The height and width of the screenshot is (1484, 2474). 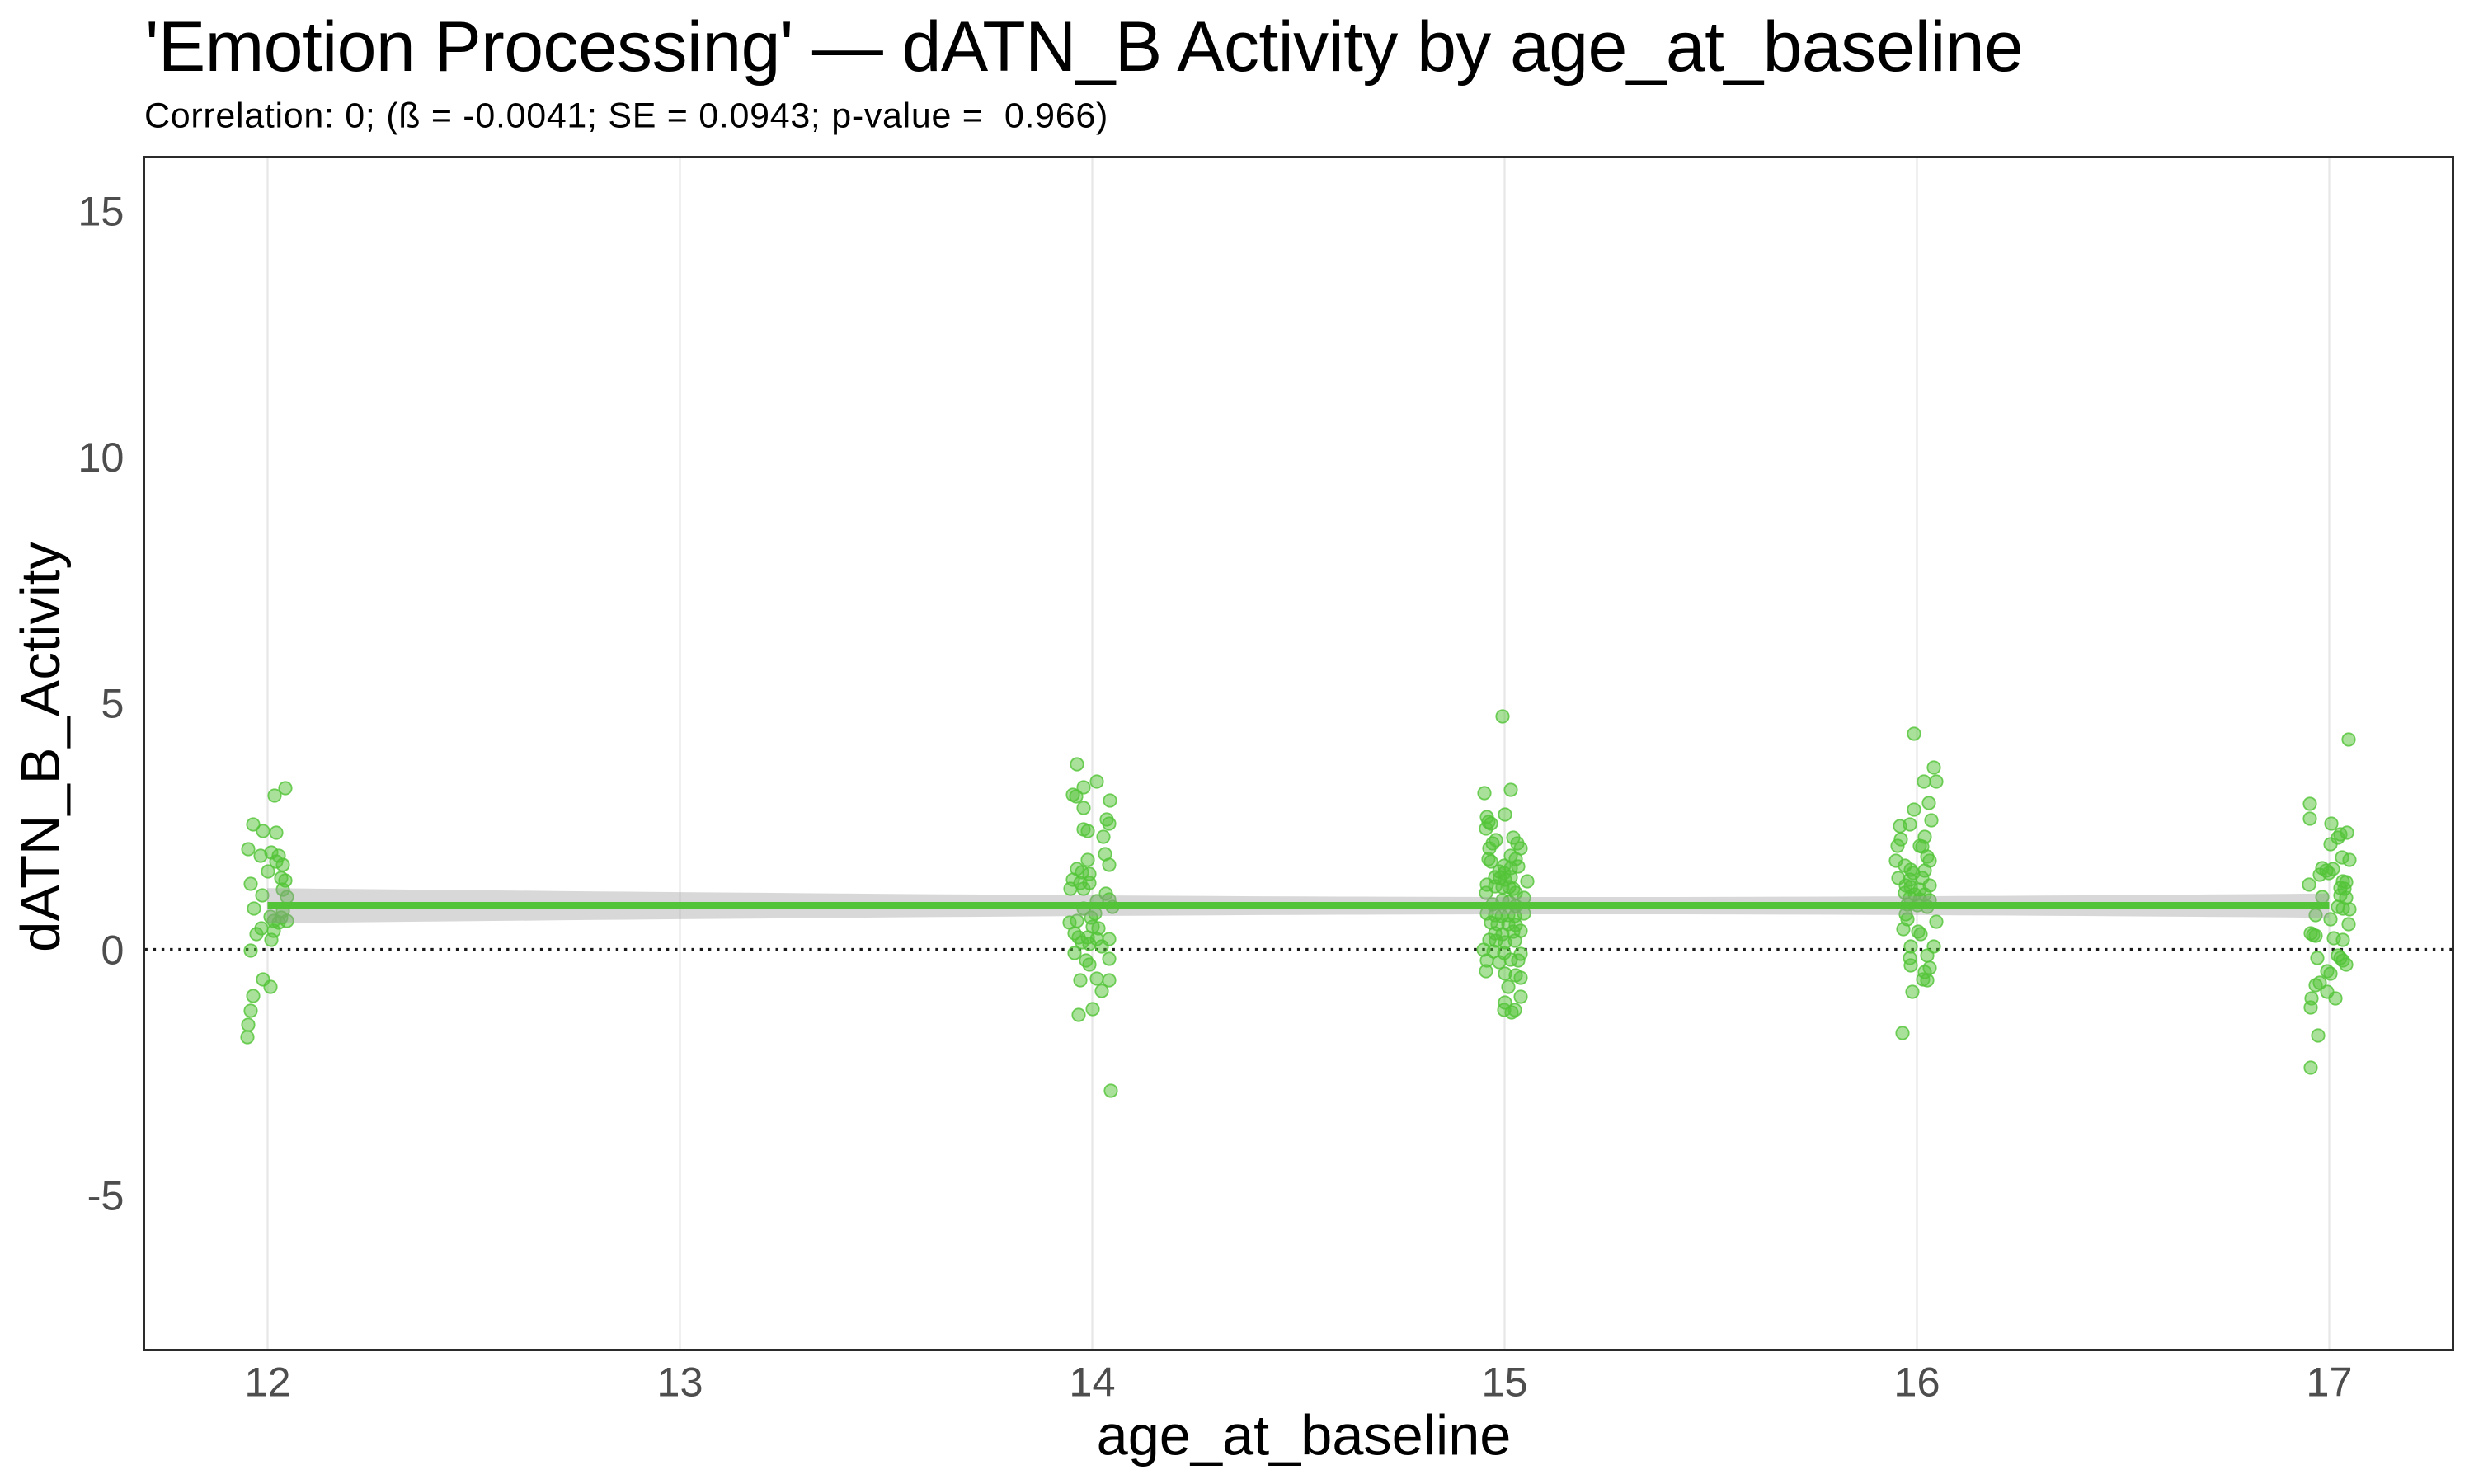 I want to click on svg-text: -5, so click(x=106, y=1195).